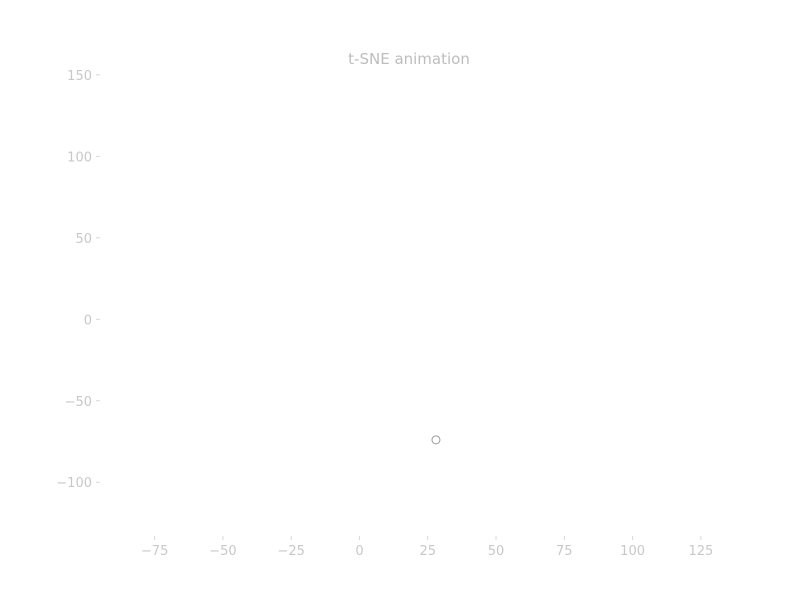  I want to click on y-tick-label: 100, so click(79, 157).